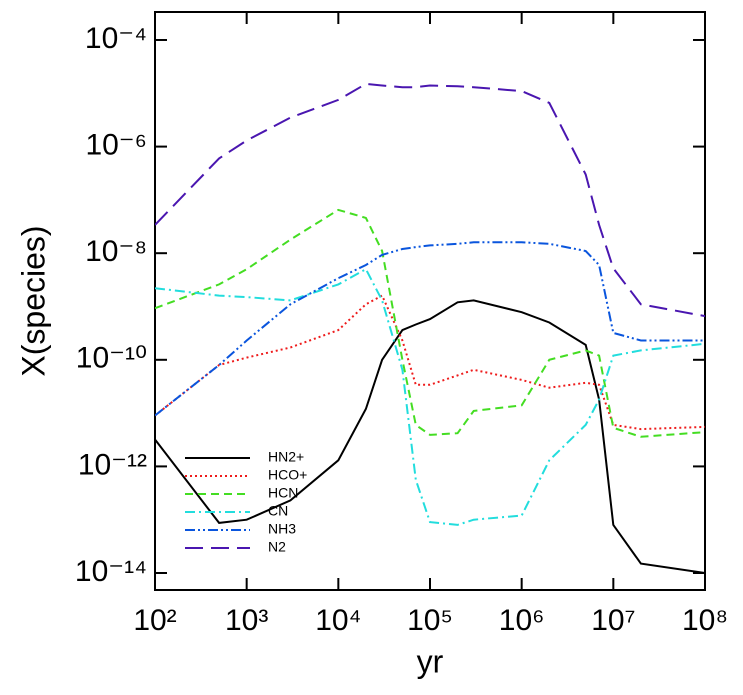 This screenshot has width=743, height=695. Describe the element at coordinates (112, 464) in the screenshot. I see `y-tick-label: 10⁻¹²` at that location.